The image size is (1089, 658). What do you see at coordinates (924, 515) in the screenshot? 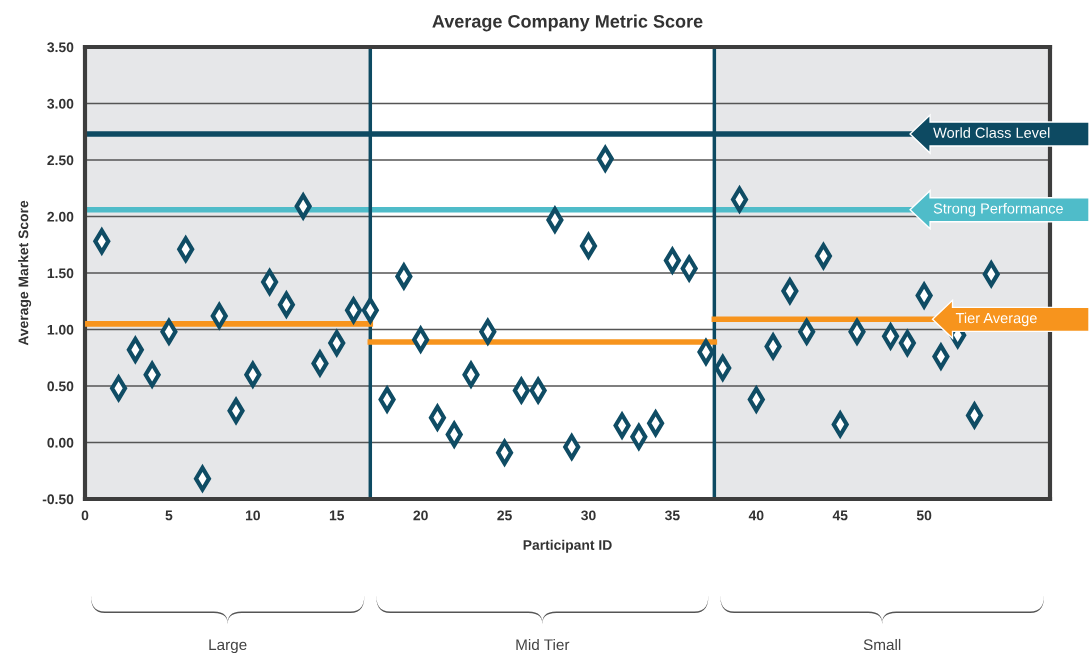
I see `x-tick-label: 50` at bounding box center [924, 515].